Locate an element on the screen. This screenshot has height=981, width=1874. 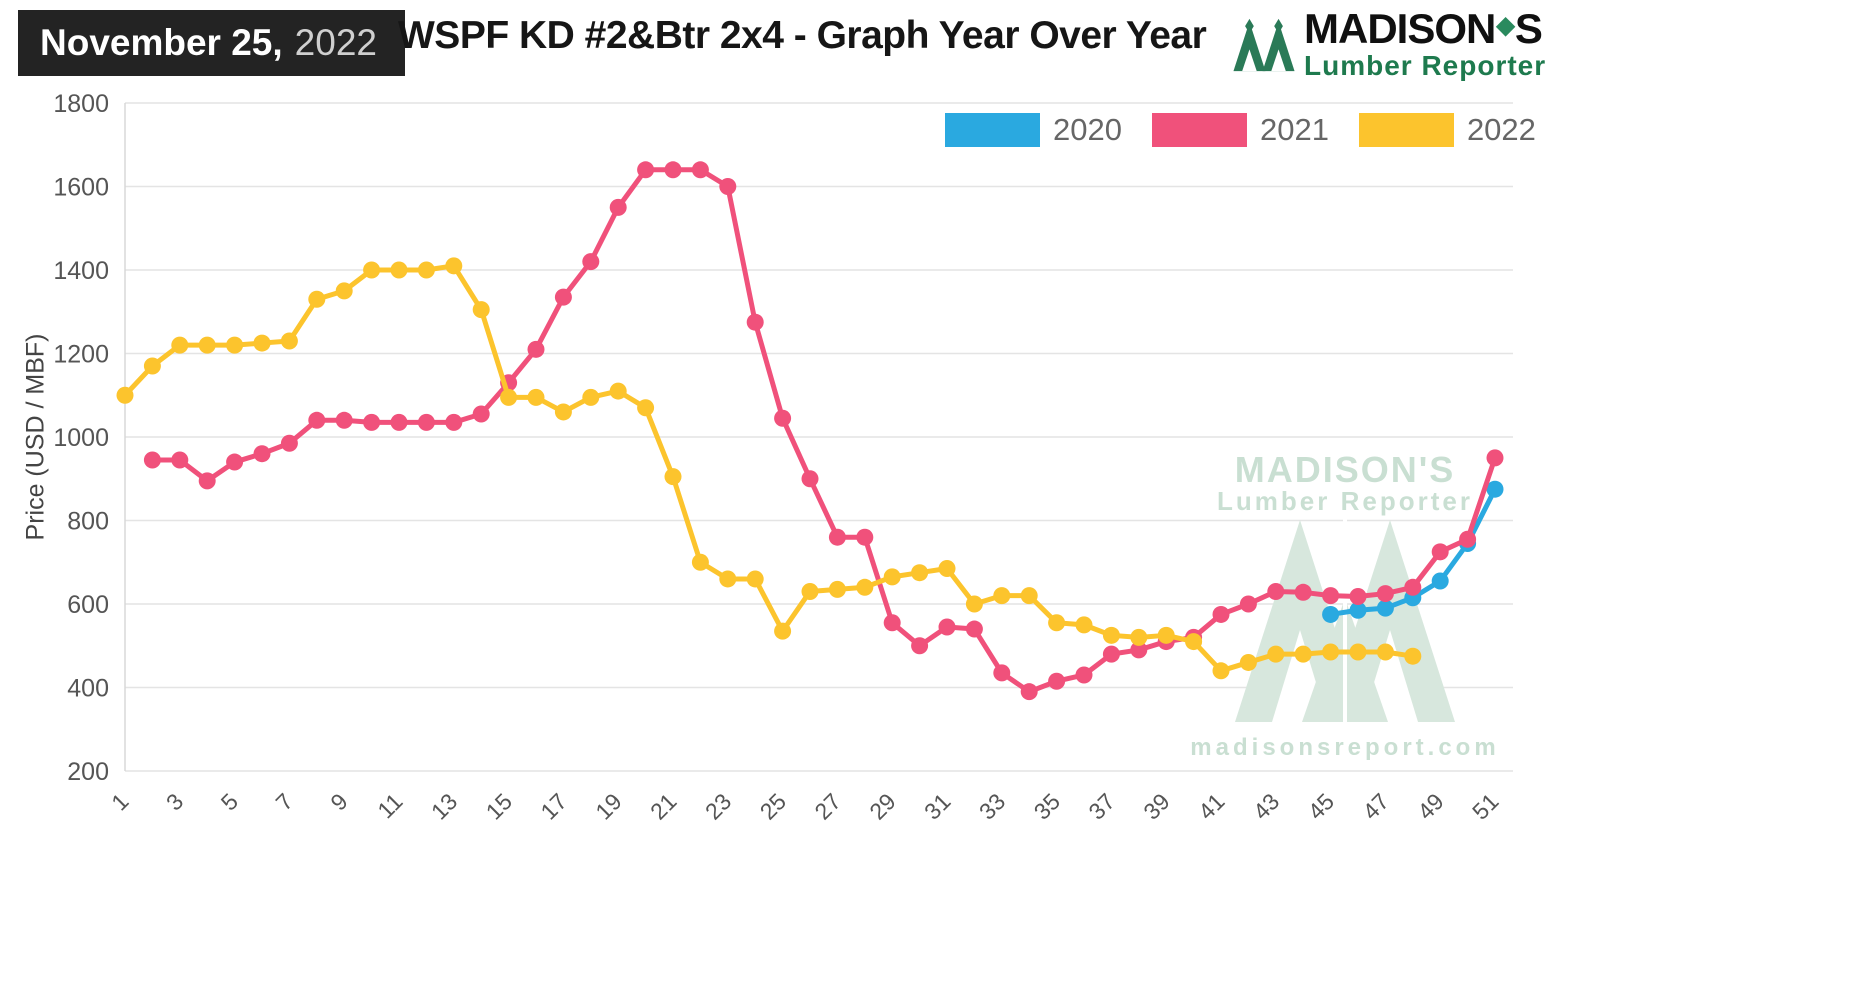
legend-item-2020: 2020 is located at coordinates (1033, 130).